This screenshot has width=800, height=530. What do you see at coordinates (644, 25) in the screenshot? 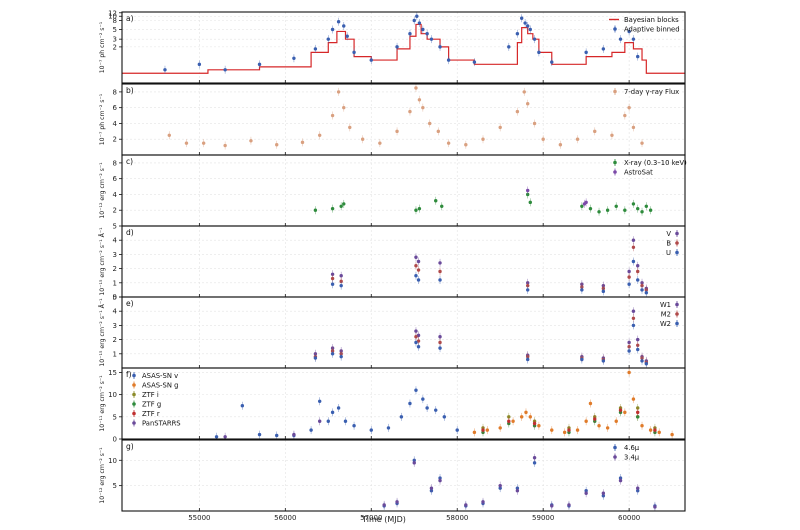
I see `legend: Bayesian blocks Adaptive binned` at bounding box center [644, 25].